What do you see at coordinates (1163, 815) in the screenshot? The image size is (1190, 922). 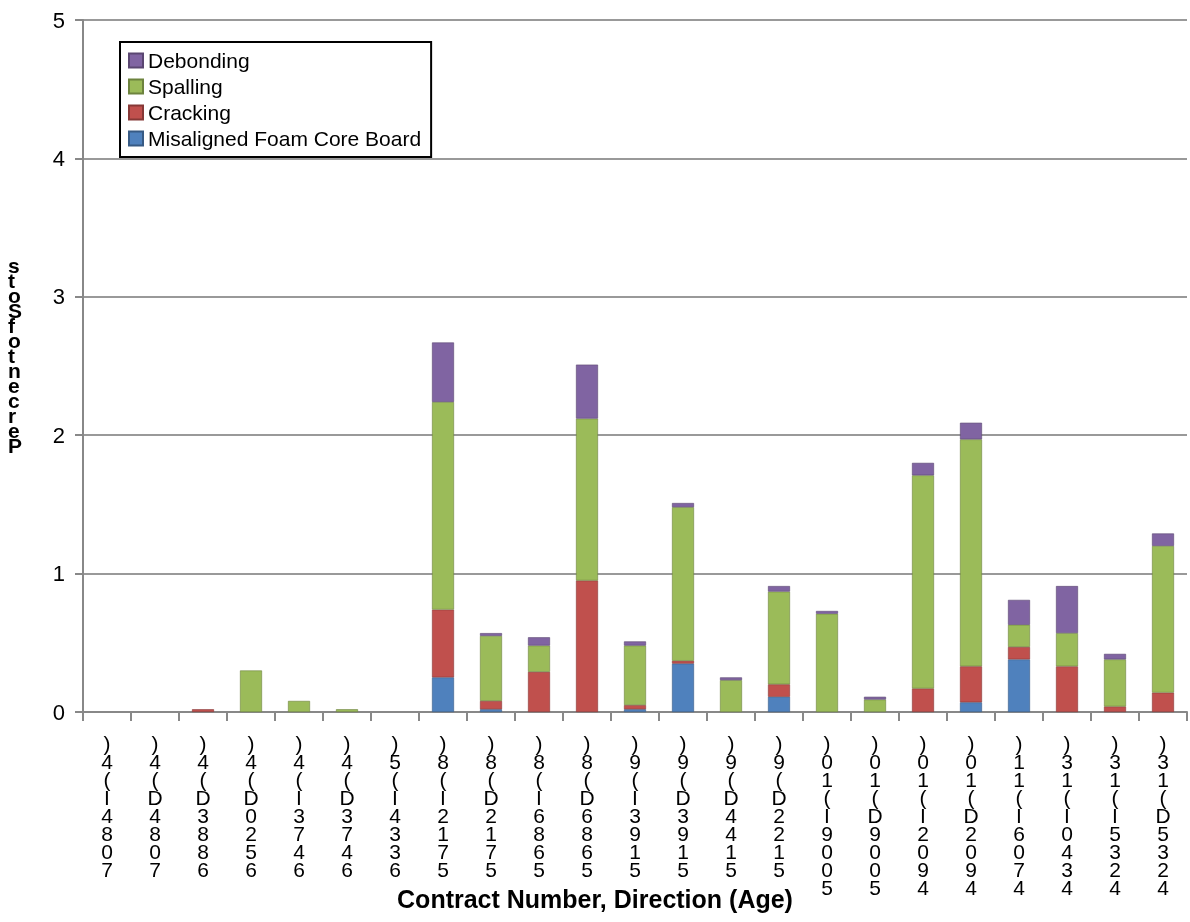 I see `category-label: )31(D5324` at bounding box center [1163, 815].